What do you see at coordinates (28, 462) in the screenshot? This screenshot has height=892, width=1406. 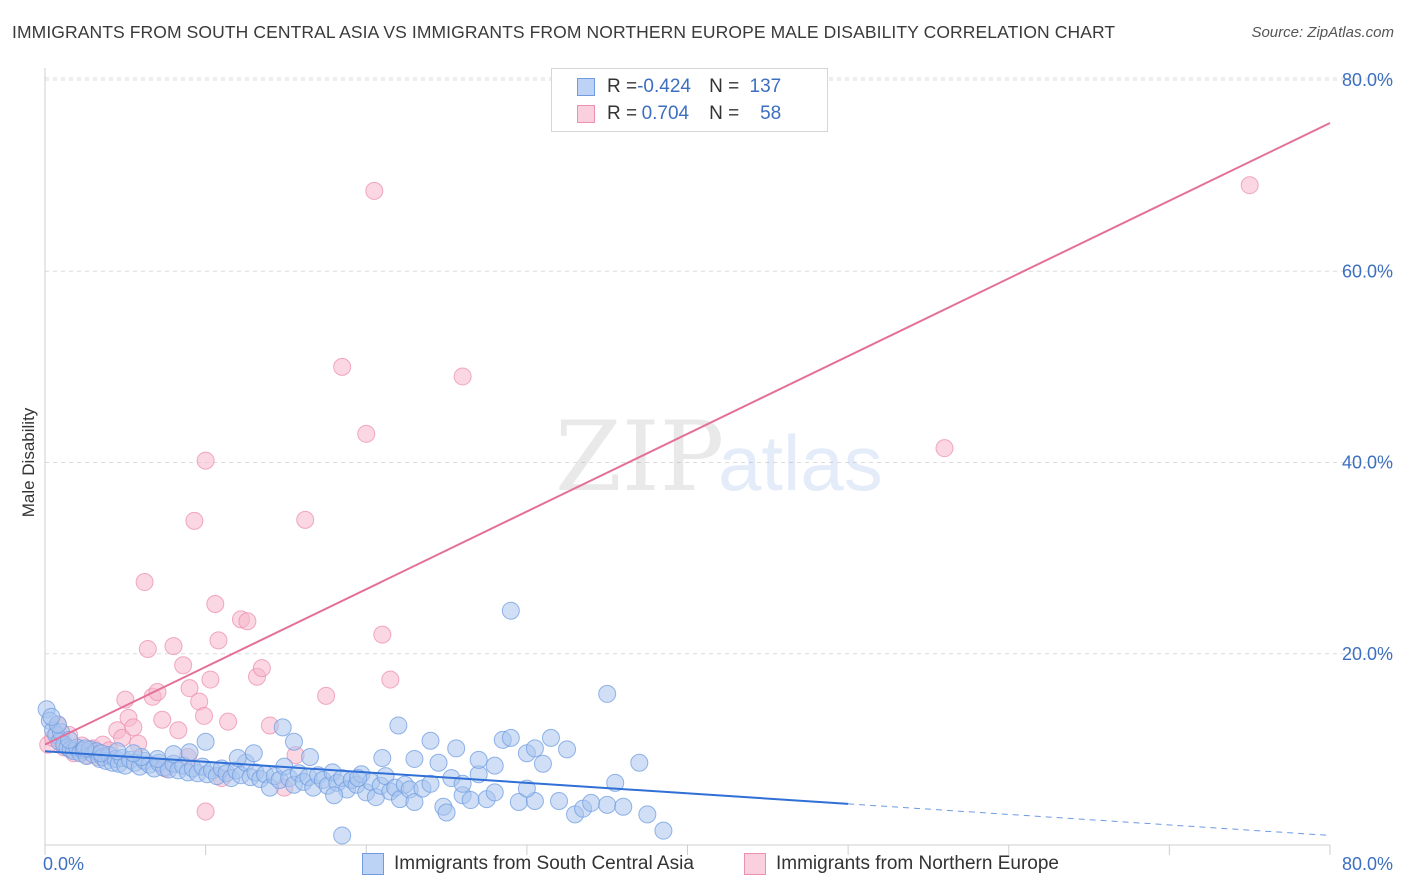 I see `y-axis-label: Male Disability` at bounding box center [28, 462].